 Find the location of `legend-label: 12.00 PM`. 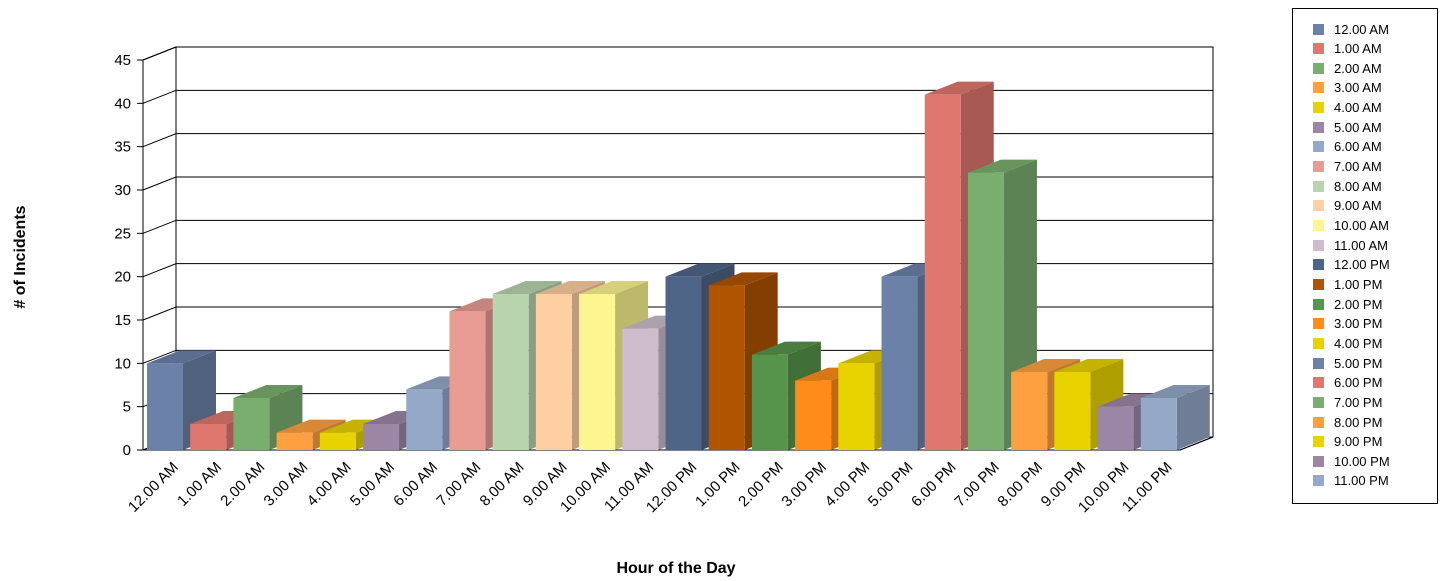

legend-label: 12.00 PM is located at coordinates (1362, 265).